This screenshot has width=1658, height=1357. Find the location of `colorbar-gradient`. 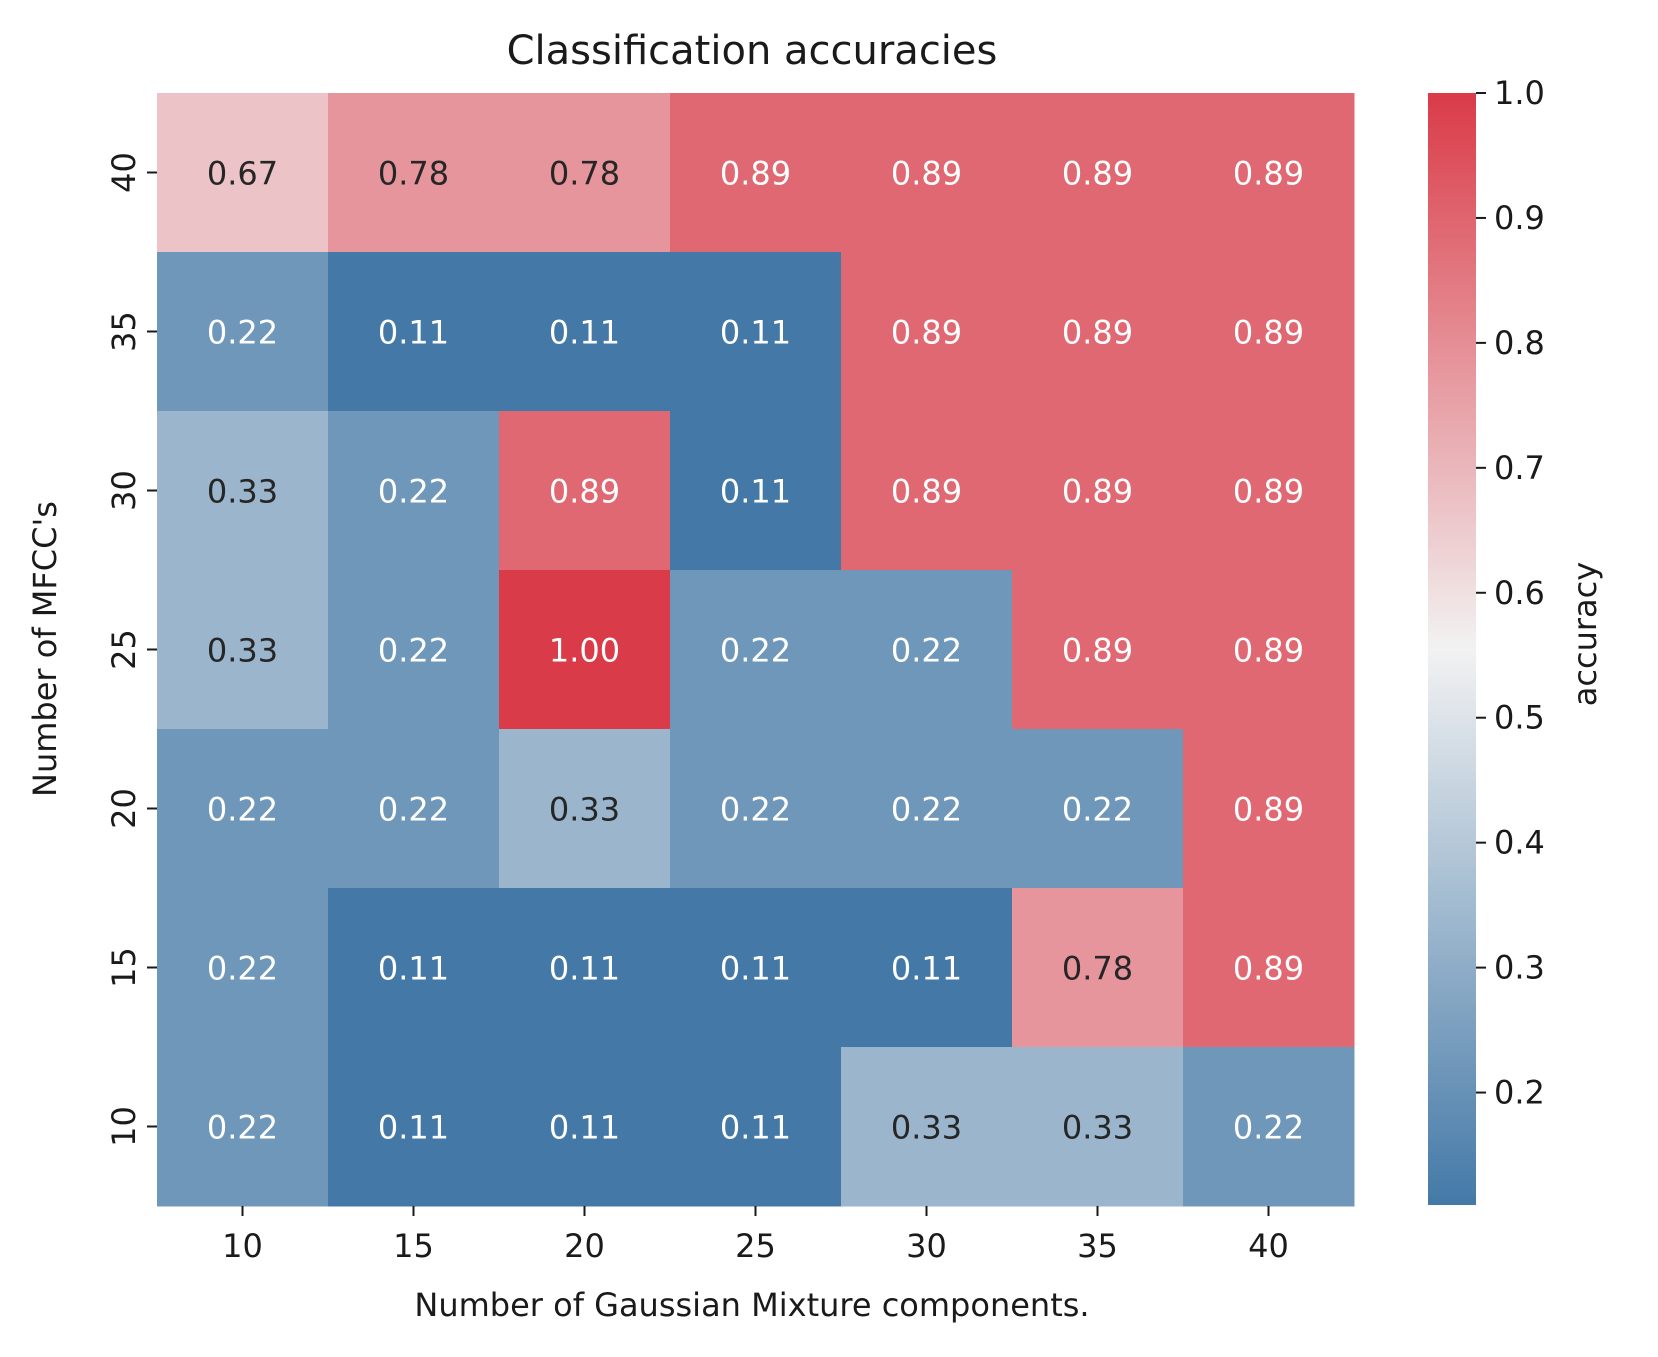

colorbar-gradient is located at coordinates (1452, 649).